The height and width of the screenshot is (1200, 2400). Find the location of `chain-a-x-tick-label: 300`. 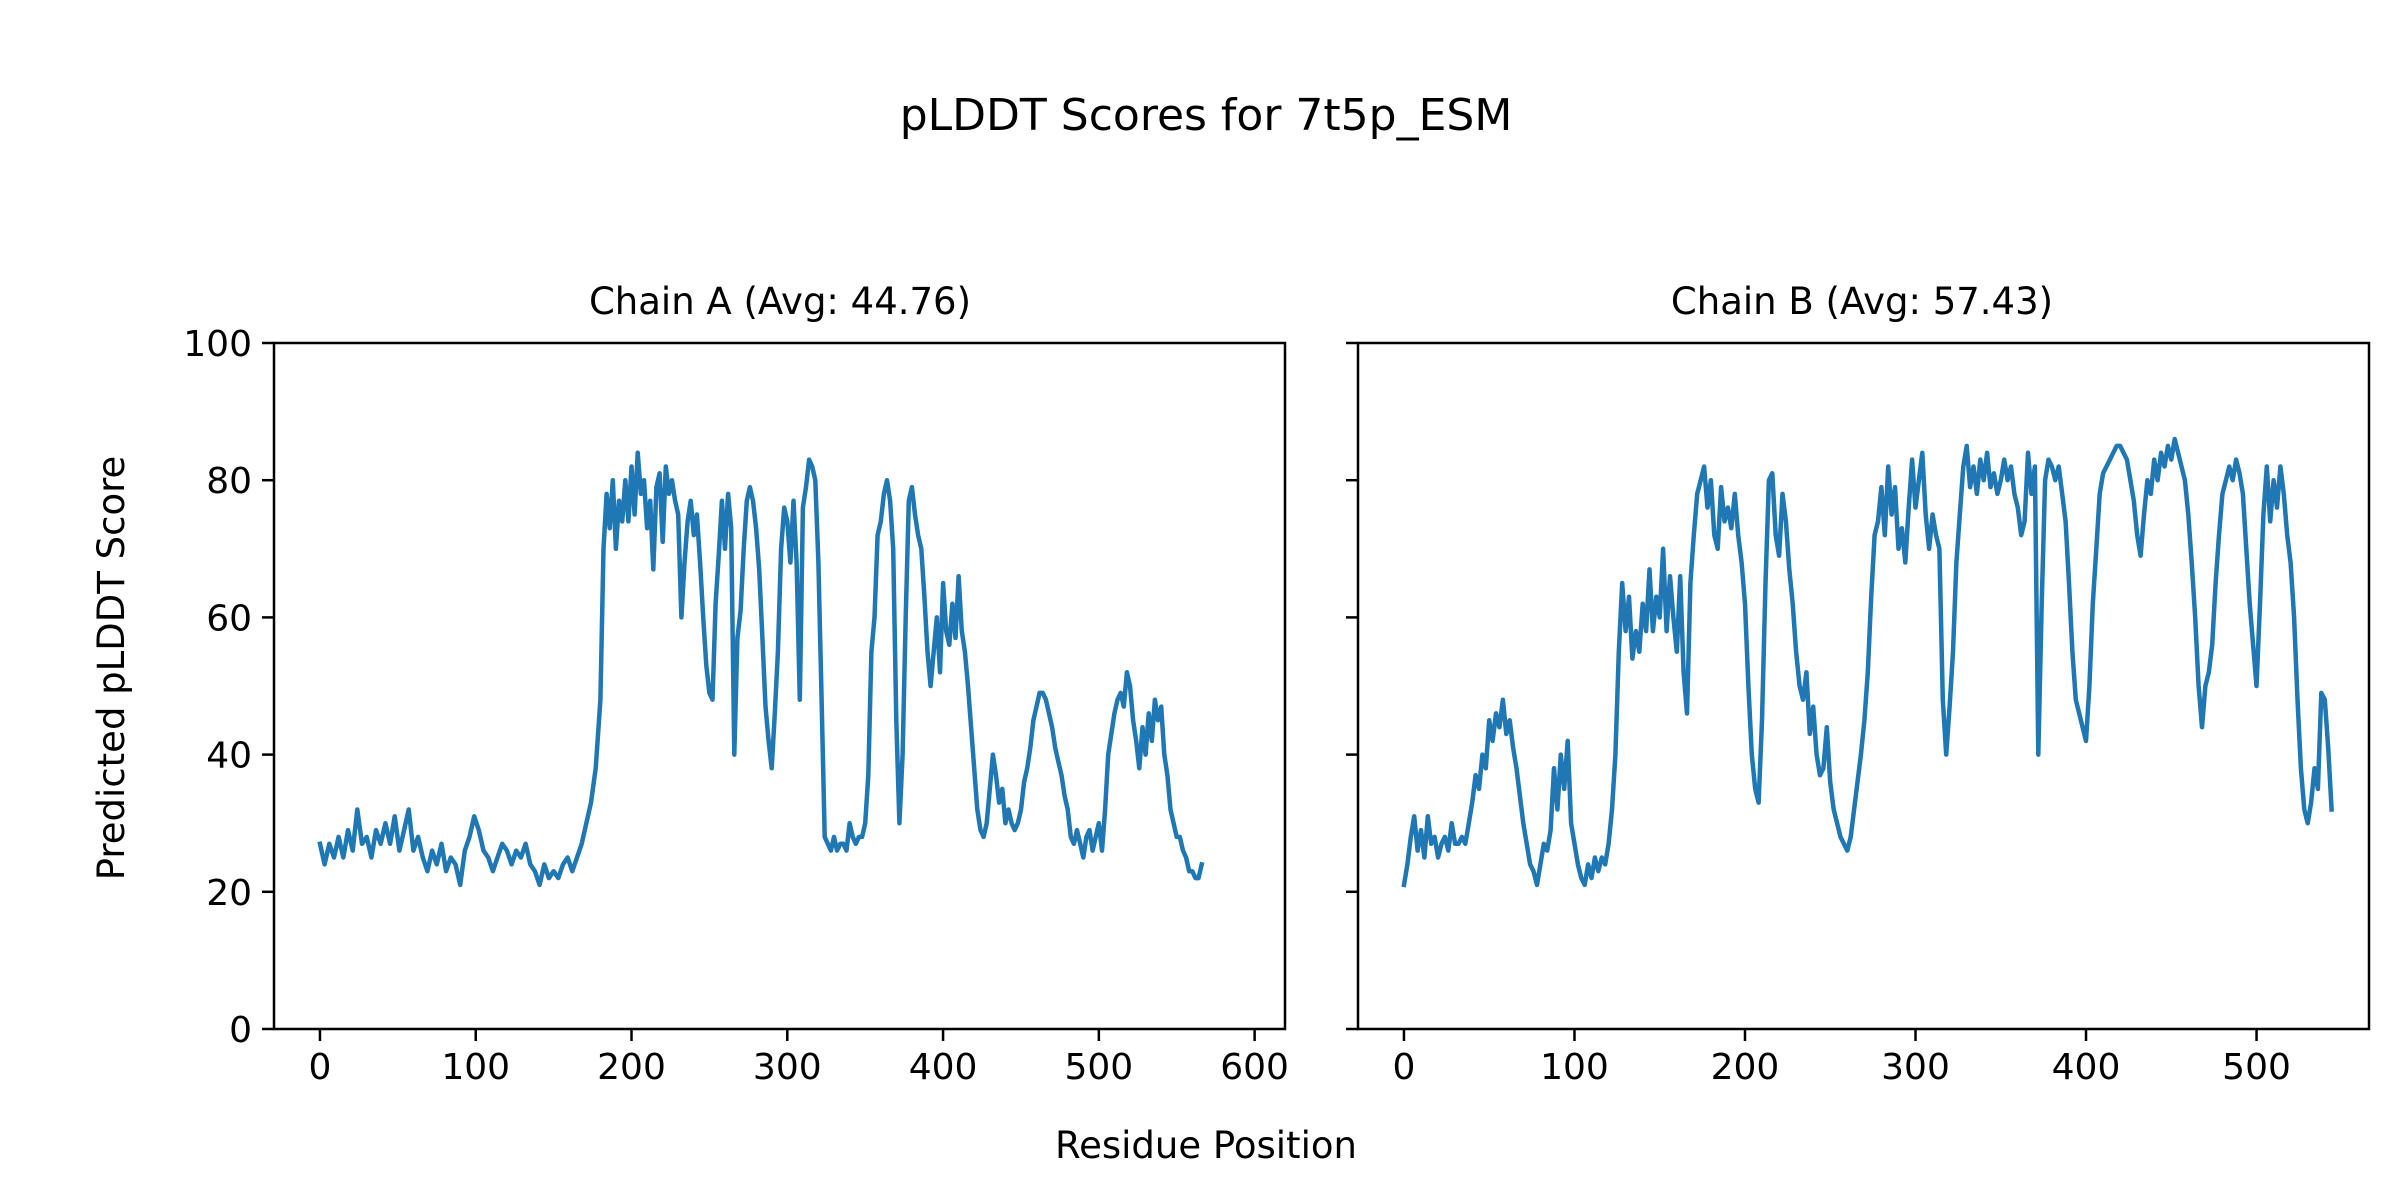

chain-a-x-tick-label: 300 is located at coordinates (787, 1067).